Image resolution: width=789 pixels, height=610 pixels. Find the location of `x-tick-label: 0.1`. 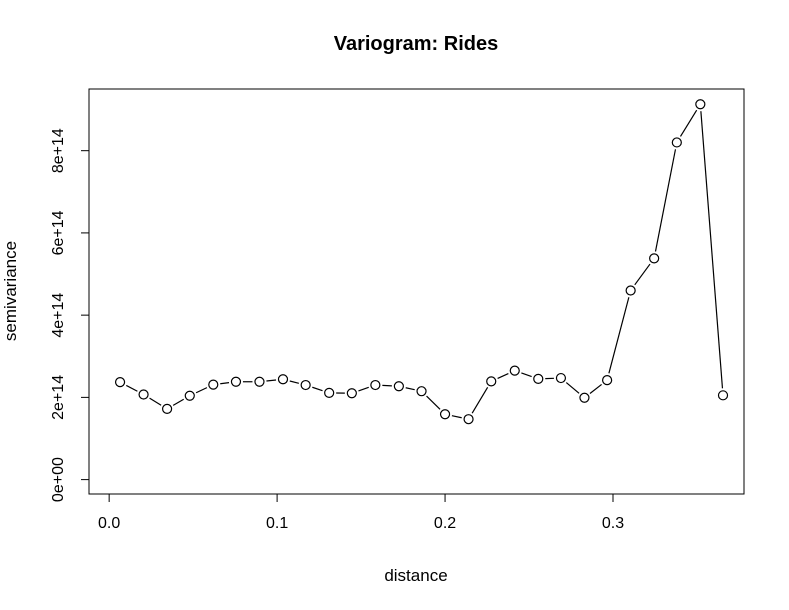

x-tick-label: 0.1 is located at coordinates (277, 523).